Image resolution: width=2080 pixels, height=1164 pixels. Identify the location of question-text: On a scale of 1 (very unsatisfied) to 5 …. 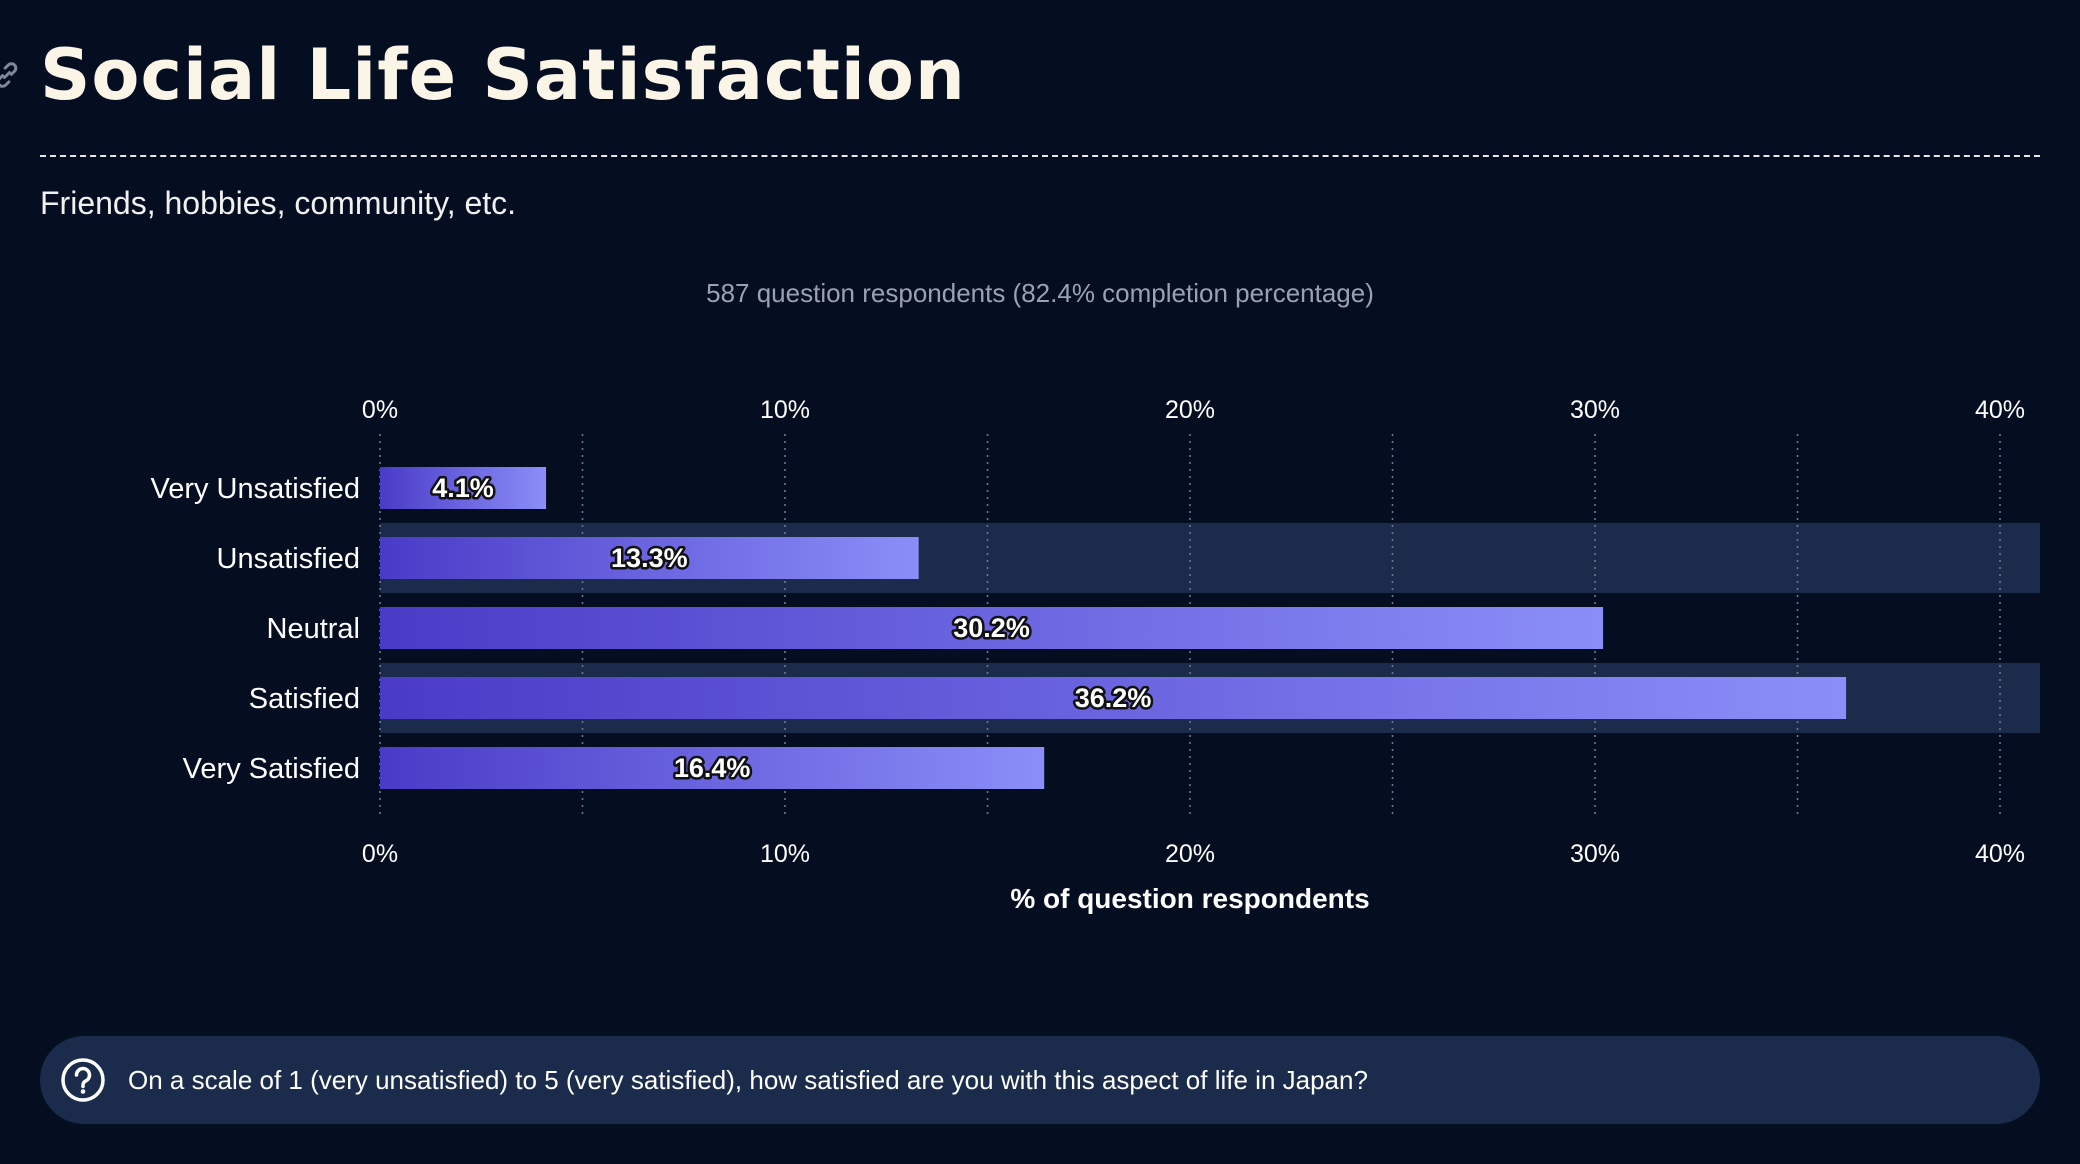
(748, 1079).